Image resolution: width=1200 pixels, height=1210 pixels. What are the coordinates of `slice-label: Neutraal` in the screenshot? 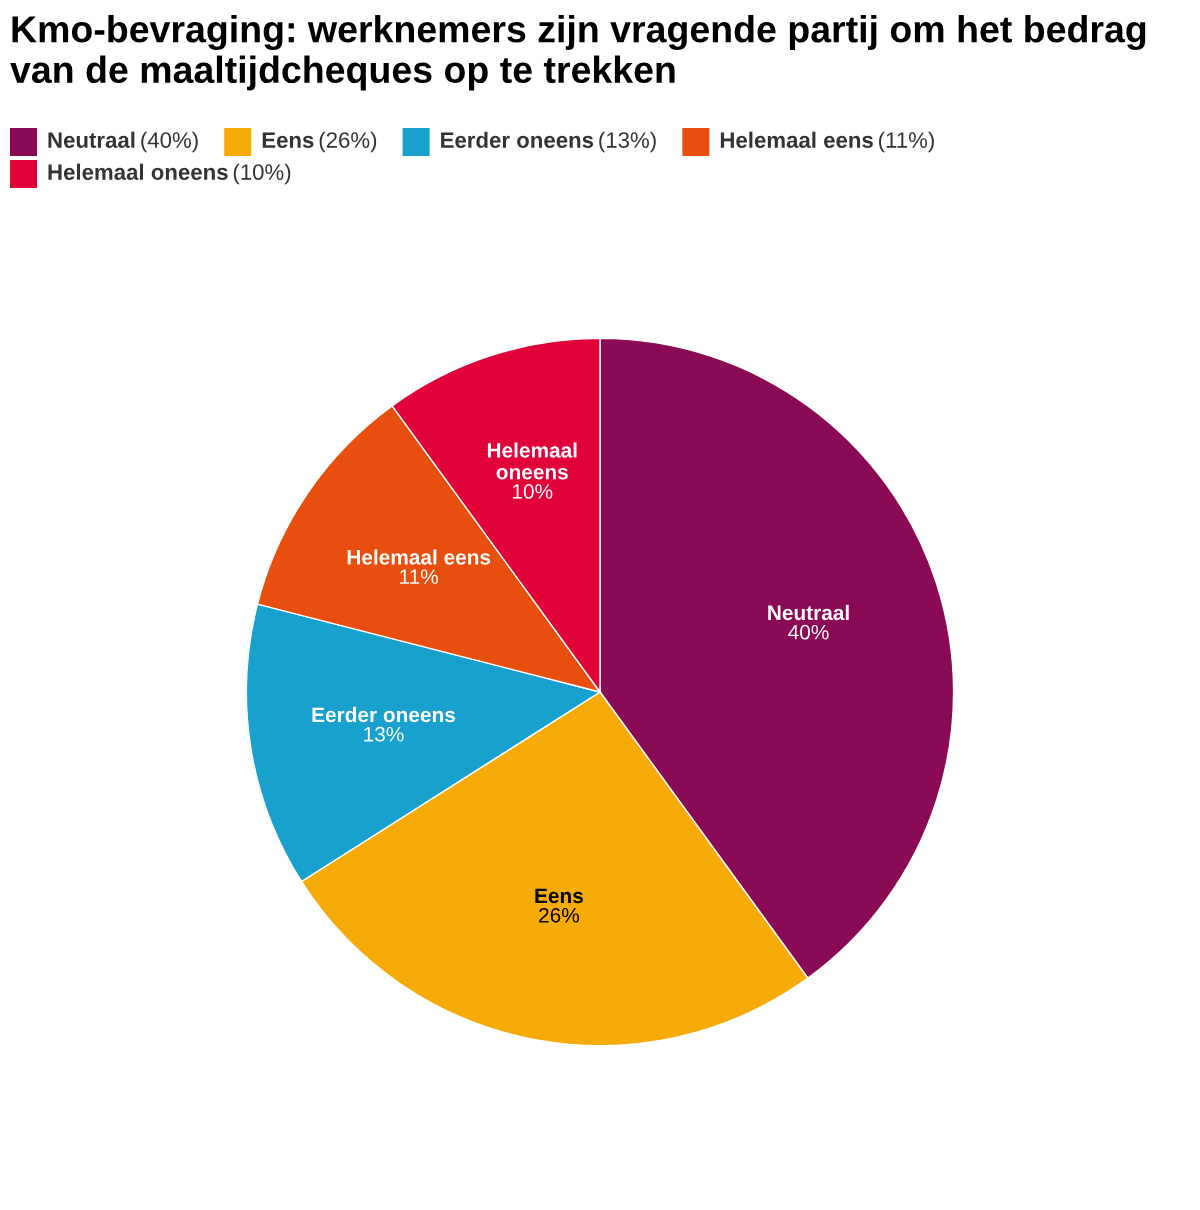 It's located at (808, 612).